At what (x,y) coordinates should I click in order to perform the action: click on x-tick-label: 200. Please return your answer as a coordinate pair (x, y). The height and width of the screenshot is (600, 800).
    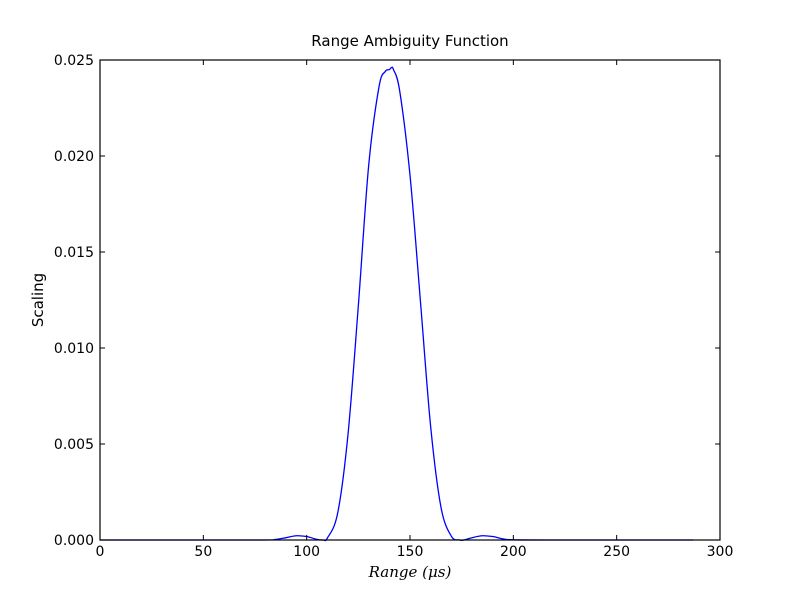
    Looking at the image, I should click on (513, 552).